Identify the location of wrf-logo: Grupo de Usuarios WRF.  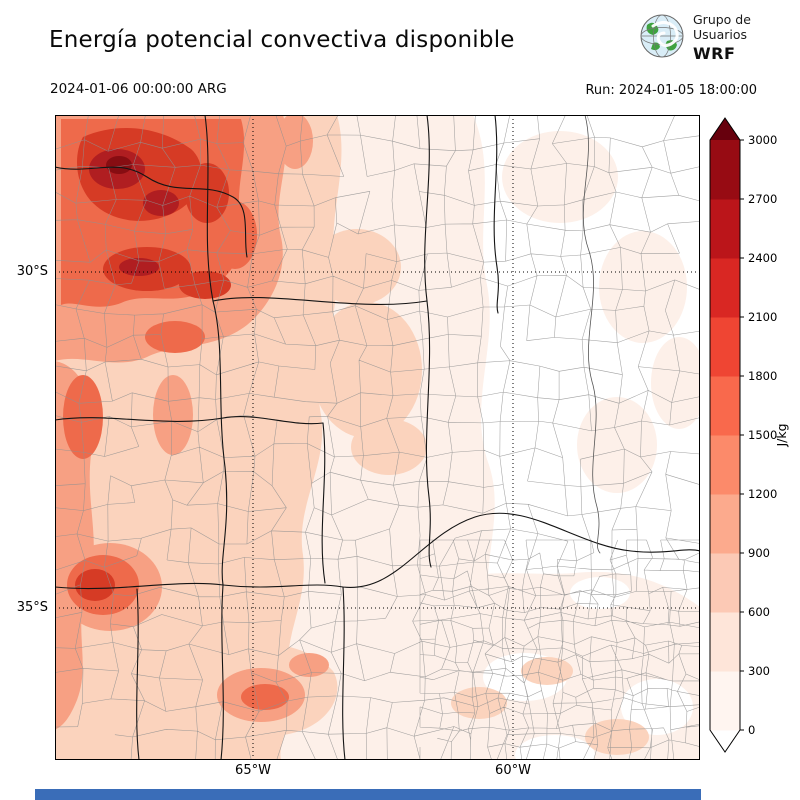
(694, 37).